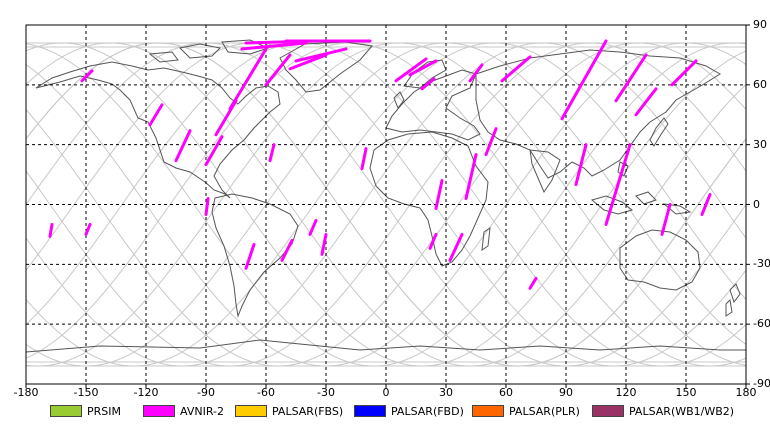 The width and height of the screenshot is (770, 430). I want to click on legend-item: AVNIR-2, so click(183, 411).